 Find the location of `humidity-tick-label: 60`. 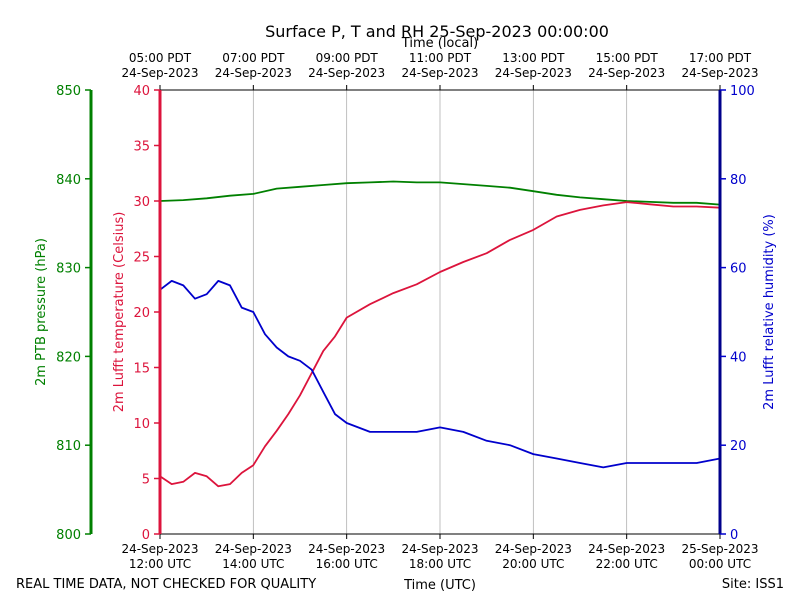

humidity-tick-label: 60 is located at coordinates (738, 269).